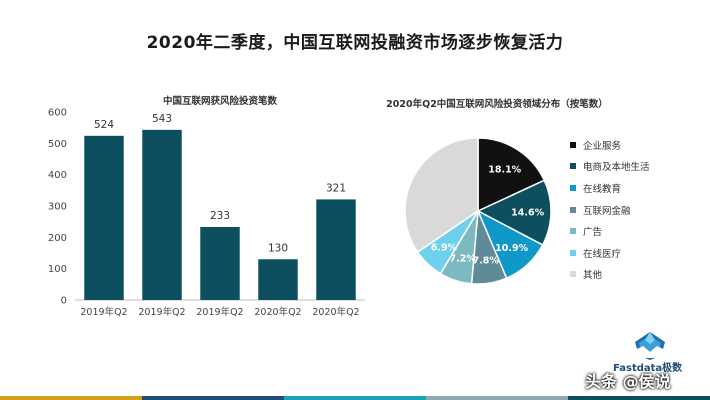 Image resolution: width=710 pixels, height=400 pixels. What do you see at coordinates (462, 259) in the screenshot?
I see `pie-slice-label: 7.2%` at bounding box center [462, 259].